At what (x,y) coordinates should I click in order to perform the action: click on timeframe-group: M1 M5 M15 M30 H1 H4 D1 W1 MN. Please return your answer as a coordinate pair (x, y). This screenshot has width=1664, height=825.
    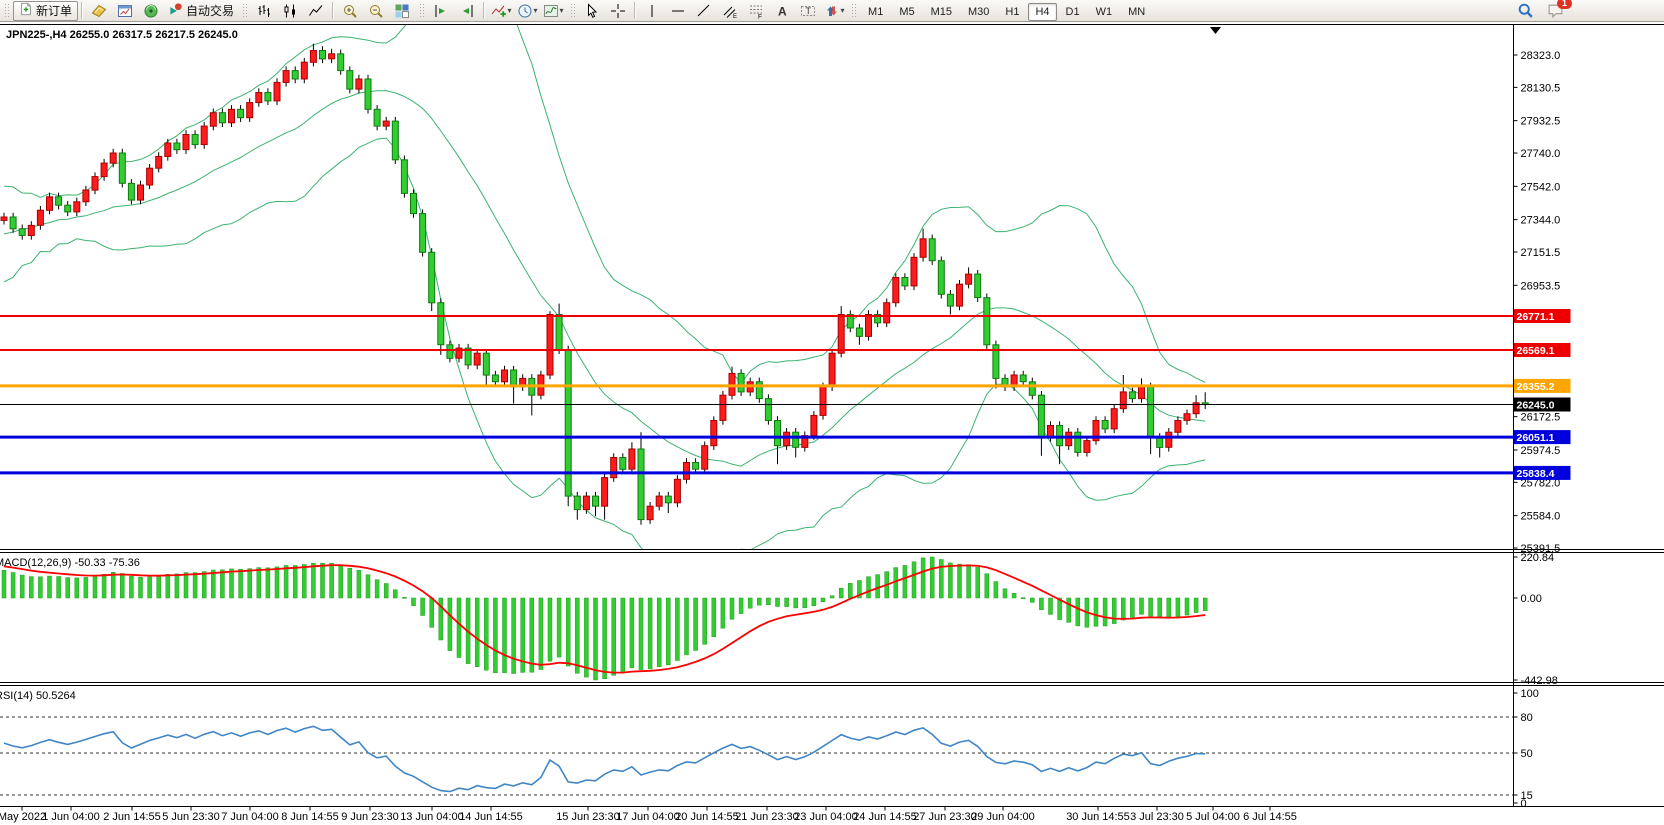
    Looking at the image, I should click on (1006, 11).